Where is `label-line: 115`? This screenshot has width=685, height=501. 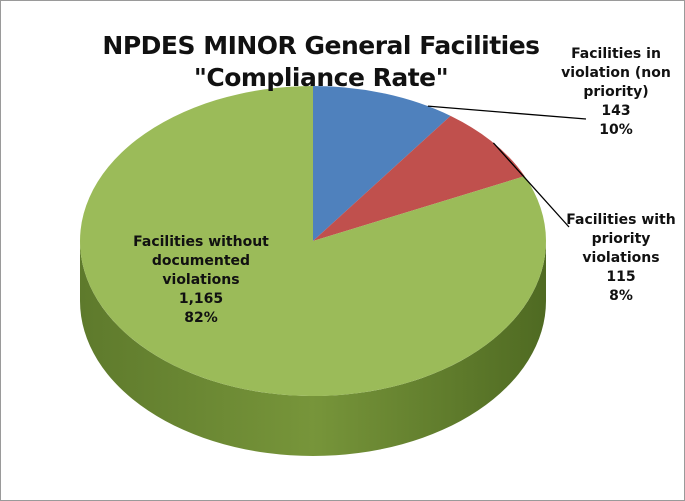 label-line: 115 is located at coordinates (621, 277).